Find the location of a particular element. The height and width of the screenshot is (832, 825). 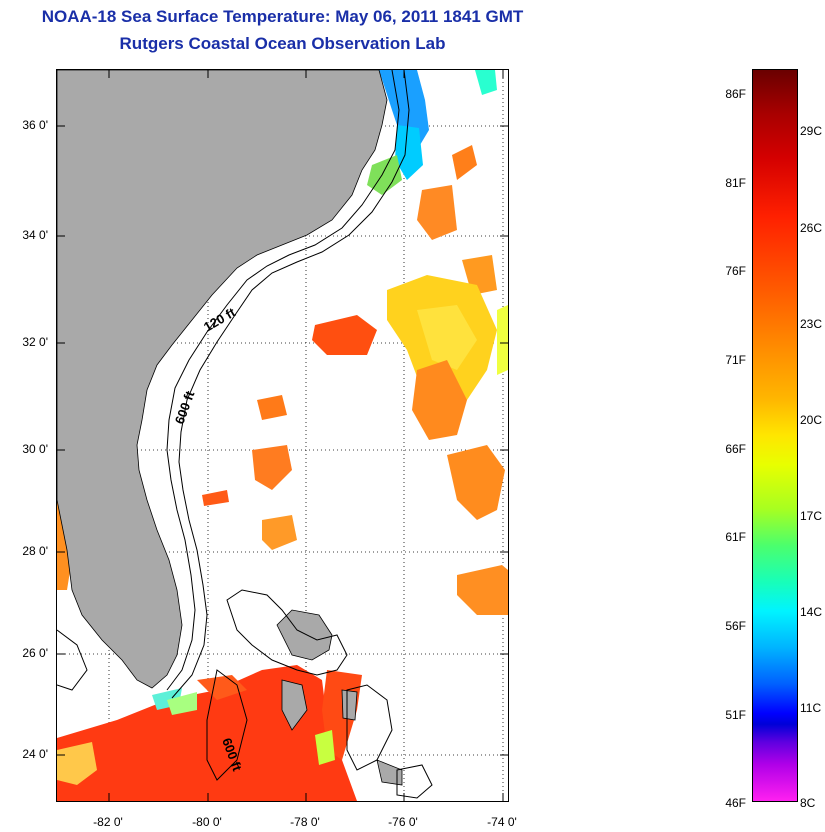

lon-label-76: -76 0' is located at coordinates (403, 822).